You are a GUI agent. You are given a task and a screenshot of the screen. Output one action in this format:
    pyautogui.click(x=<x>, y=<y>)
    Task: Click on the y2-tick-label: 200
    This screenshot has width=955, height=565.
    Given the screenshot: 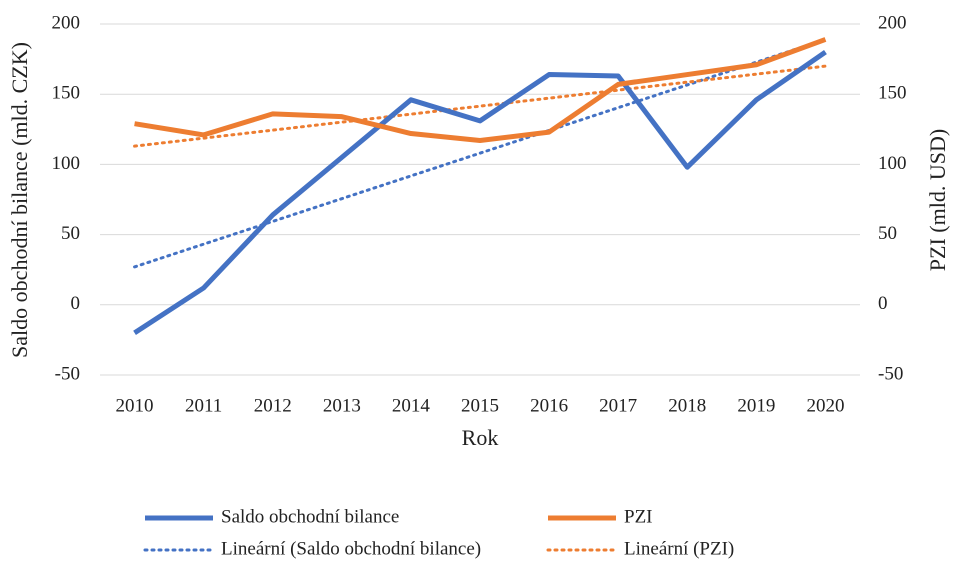 What is the action you would take?
    pyautogui.click(x=892, y=22)
    